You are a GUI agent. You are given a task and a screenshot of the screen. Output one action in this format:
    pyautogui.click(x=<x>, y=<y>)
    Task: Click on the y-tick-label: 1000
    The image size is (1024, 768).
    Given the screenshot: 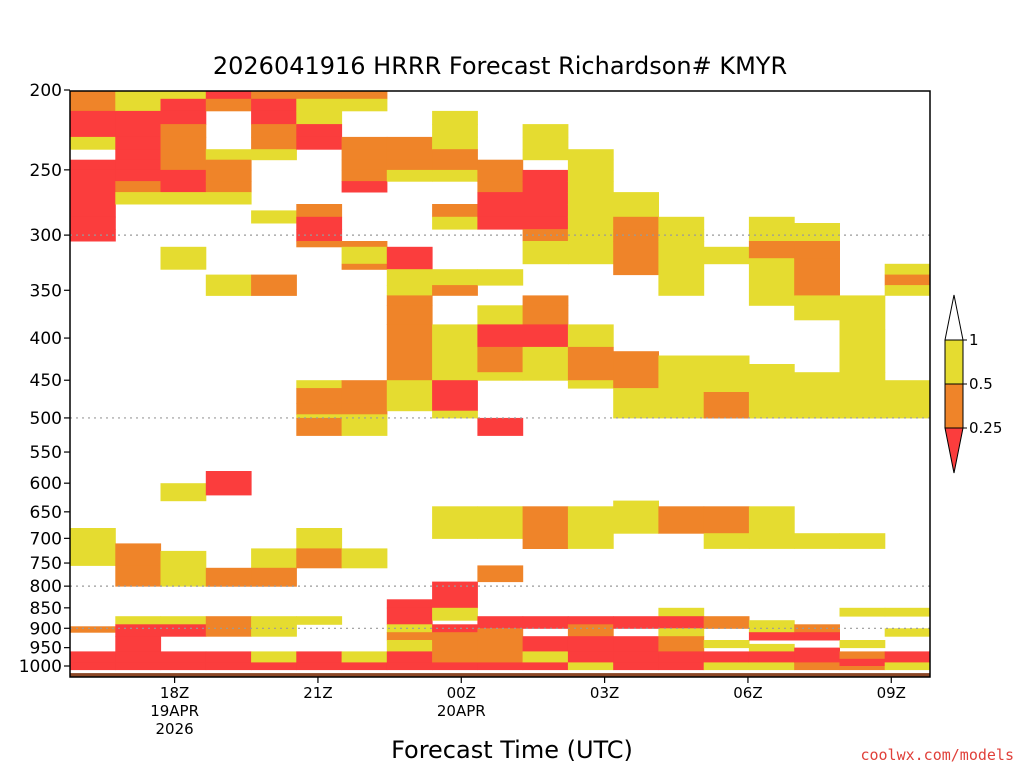 What is the action you would take?
    pyautogui.click(x=40, y=667)
    